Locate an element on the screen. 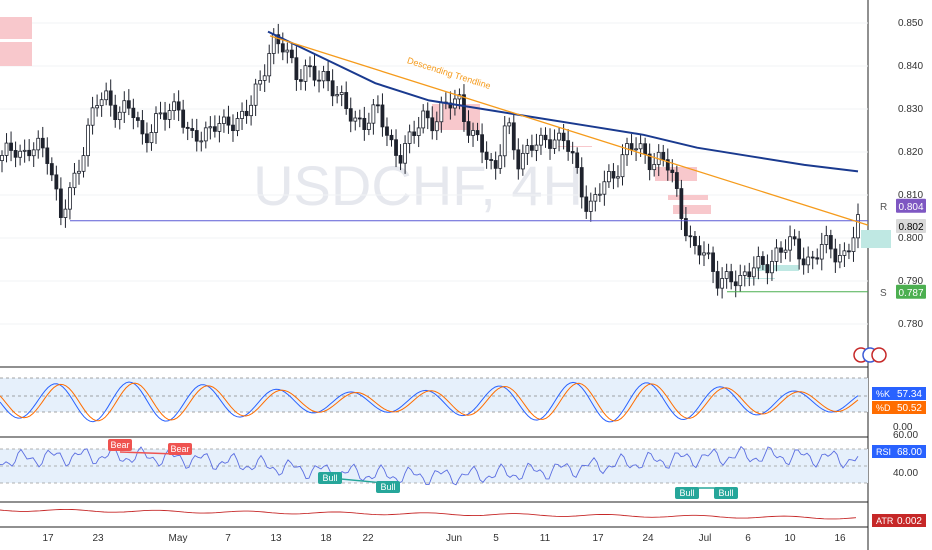 The height and width of the screenshot is (550, 932). rsi-signal-box is located at coordinates (687, 493).